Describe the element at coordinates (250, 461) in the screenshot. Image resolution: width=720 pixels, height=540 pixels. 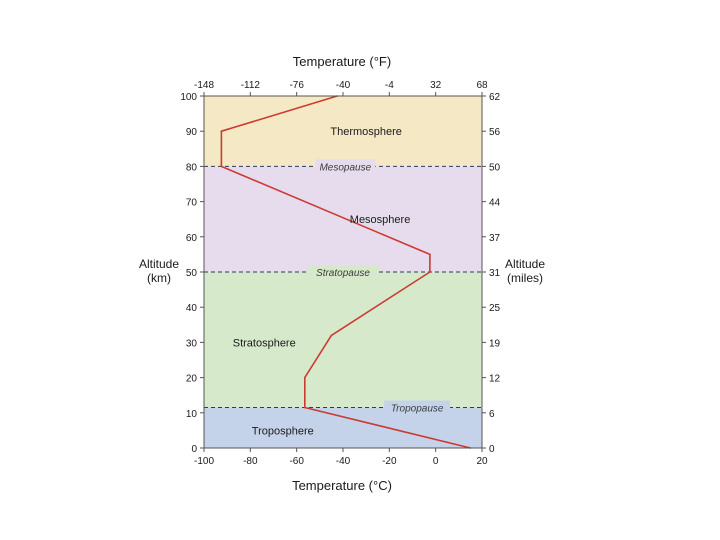
I see `x-tick-label-c: -80` at that location.